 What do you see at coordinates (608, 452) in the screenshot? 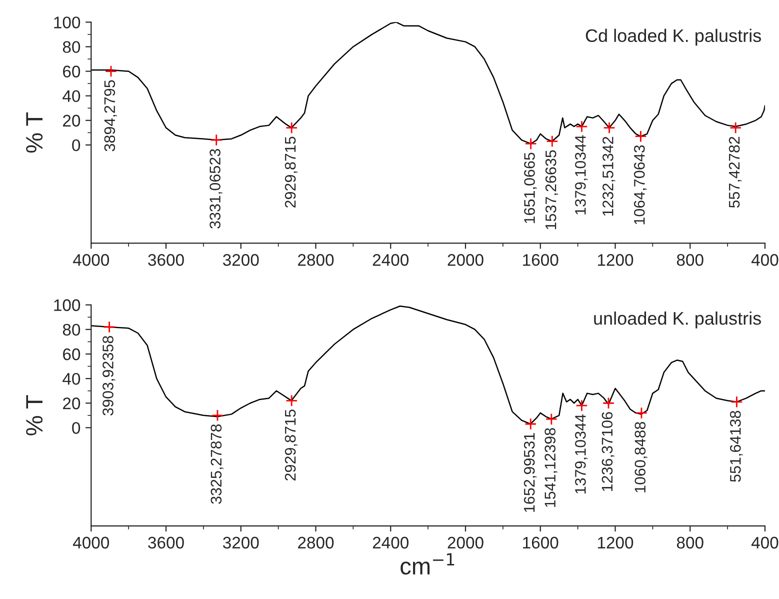
I see `annotation: 1236,37106` at bounding box center [608, 452].